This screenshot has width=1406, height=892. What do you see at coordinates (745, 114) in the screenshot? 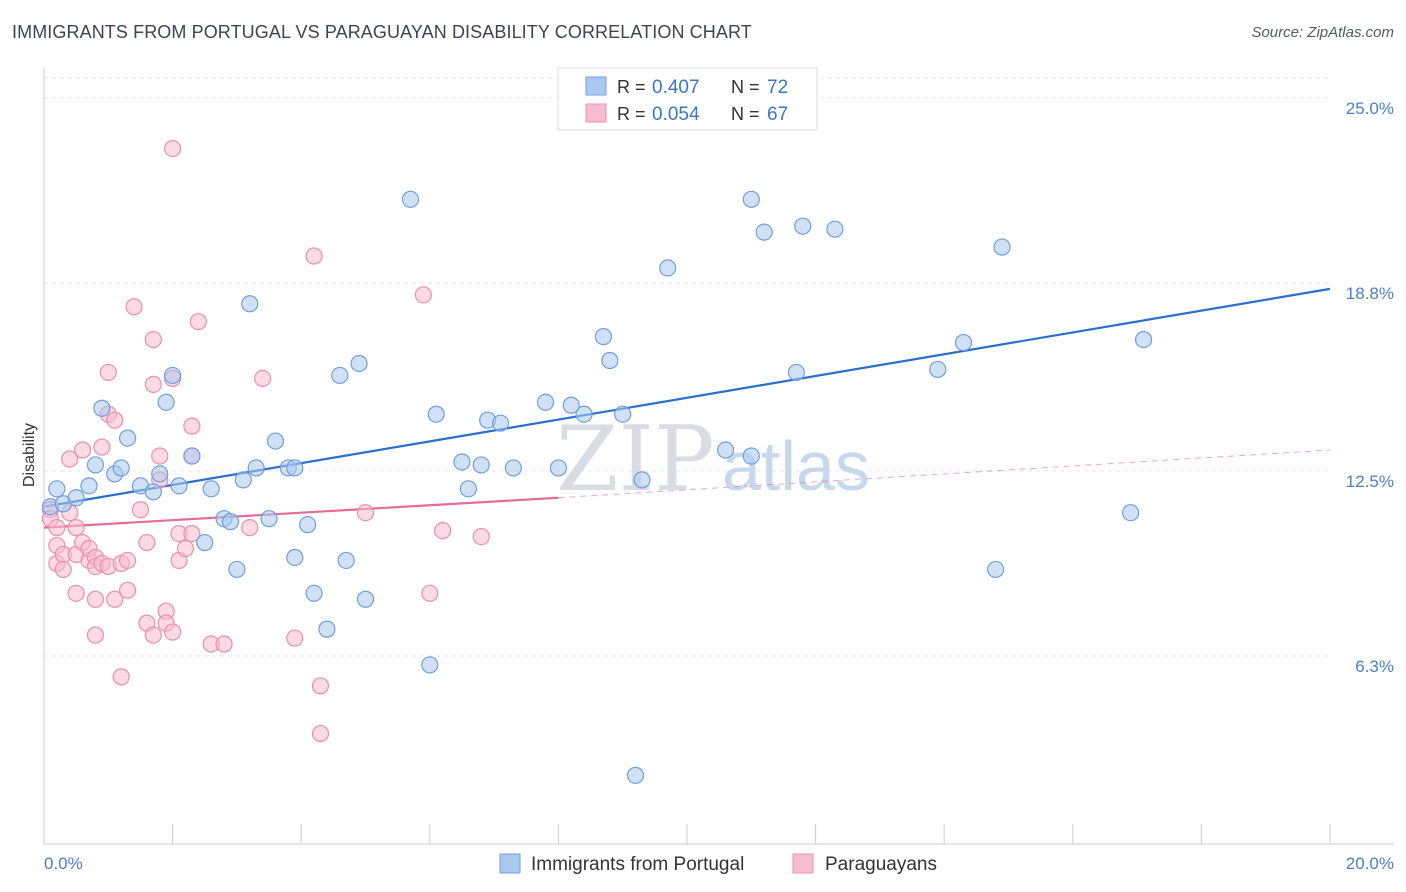
I see `legend-n-label-2: N =` at bounding box center [745, 114].